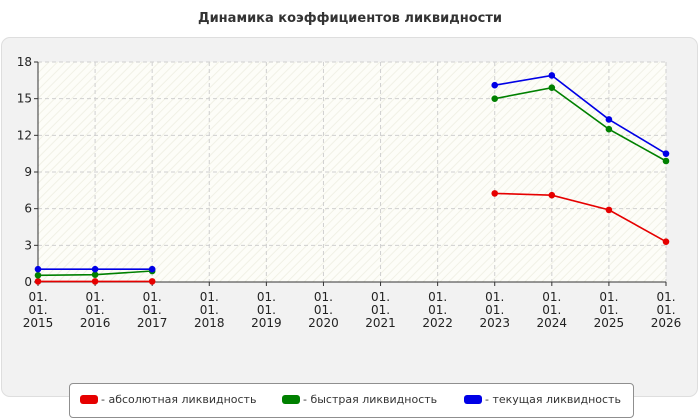 The height and width of the screenshot is (418, 700). Describe the element at coordinates (209, 310) in the screenshot. I see `x-tick-label: 01. 01. 2018` at that location.